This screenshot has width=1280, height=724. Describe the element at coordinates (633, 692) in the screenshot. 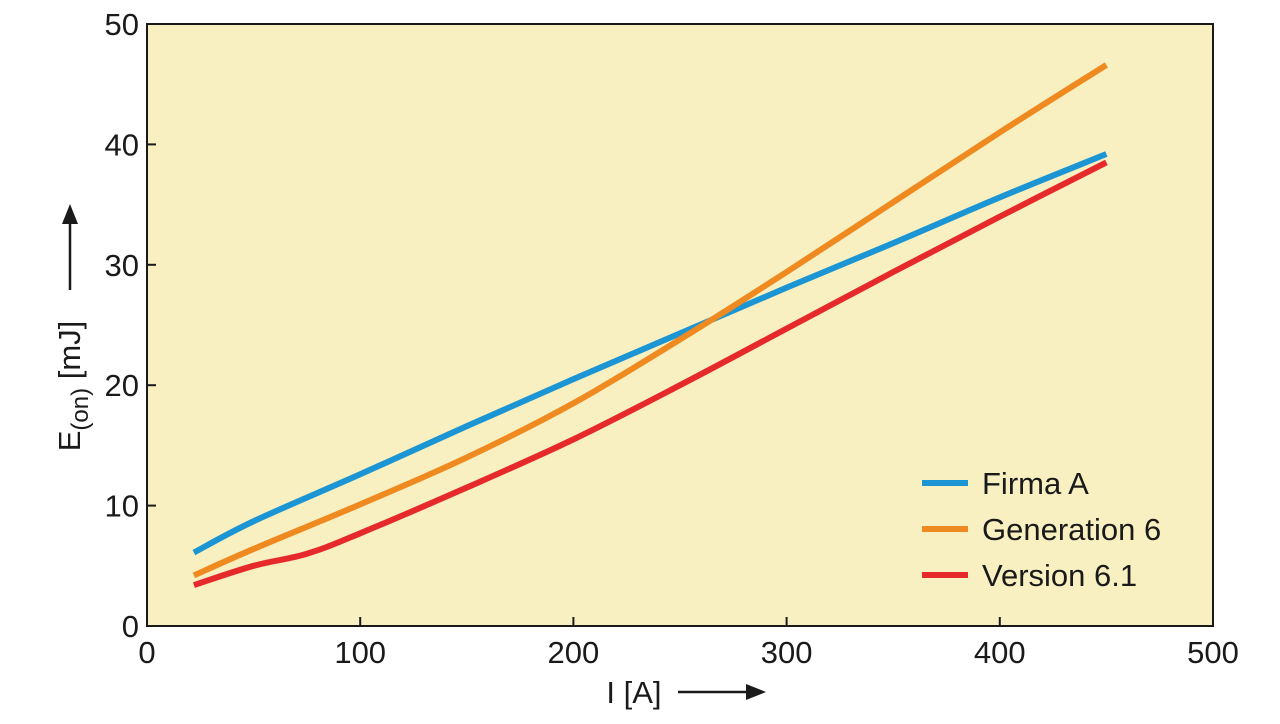

I see `x-axis-label: I [A]` at that location.